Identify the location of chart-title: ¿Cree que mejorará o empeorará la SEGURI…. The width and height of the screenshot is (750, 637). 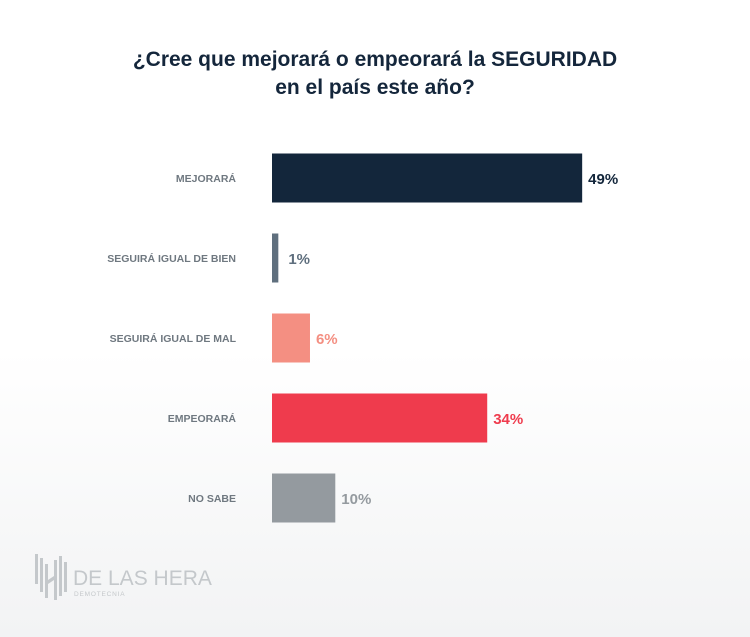
(375, 74).